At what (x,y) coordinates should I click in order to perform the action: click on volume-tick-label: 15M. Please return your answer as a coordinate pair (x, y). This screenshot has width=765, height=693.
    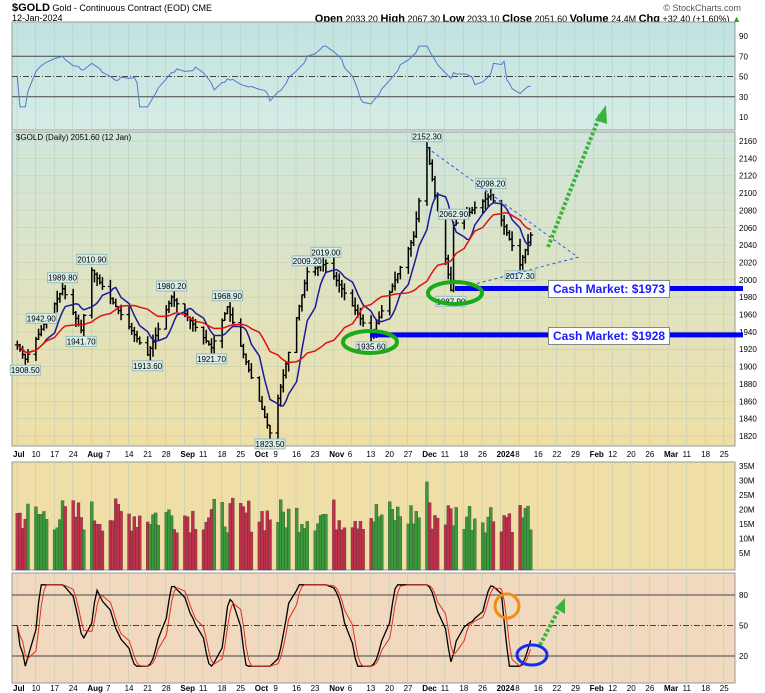
    Looking at the image, I should click on (747, 524).